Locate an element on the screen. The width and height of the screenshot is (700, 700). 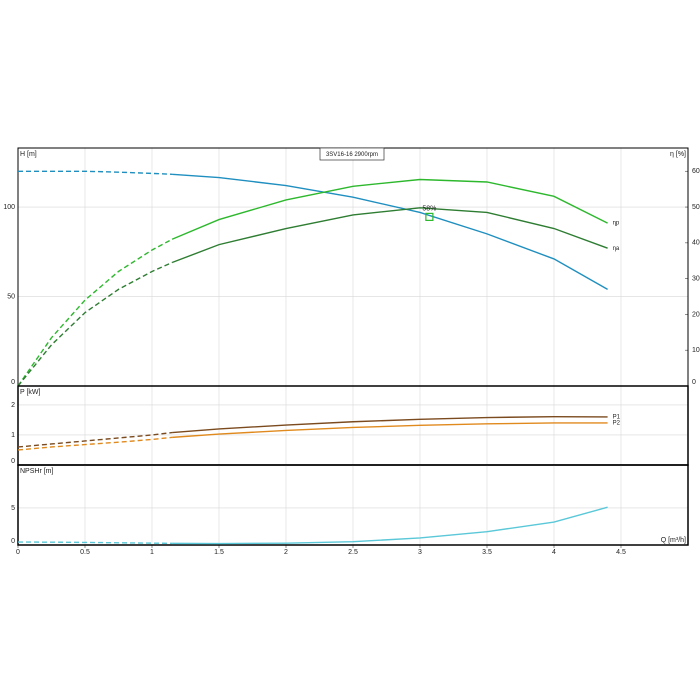
y-axis-label: H [m] is located at coordinates (28, 154).